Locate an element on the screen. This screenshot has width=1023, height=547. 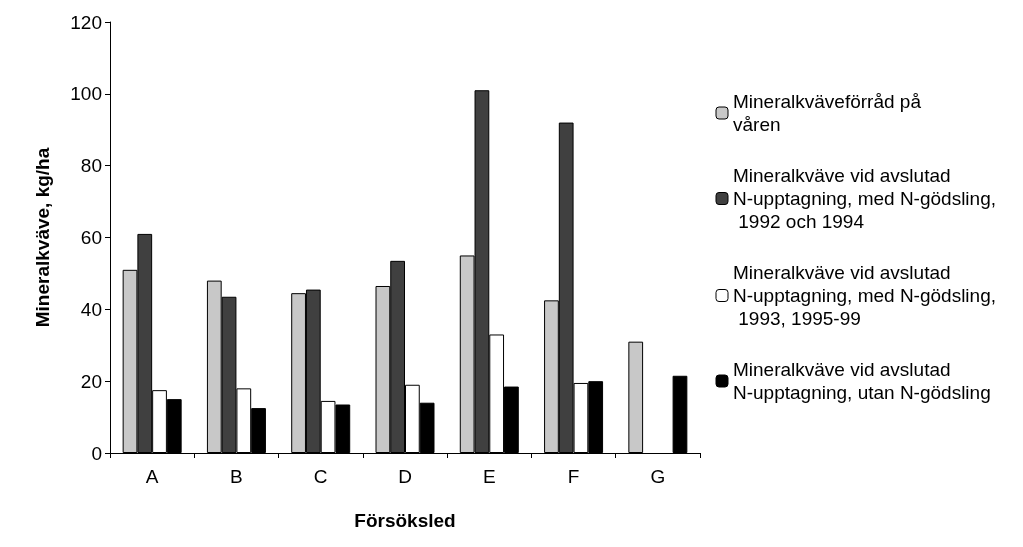
x-tick-label: G is located at coordinates (658, 476).